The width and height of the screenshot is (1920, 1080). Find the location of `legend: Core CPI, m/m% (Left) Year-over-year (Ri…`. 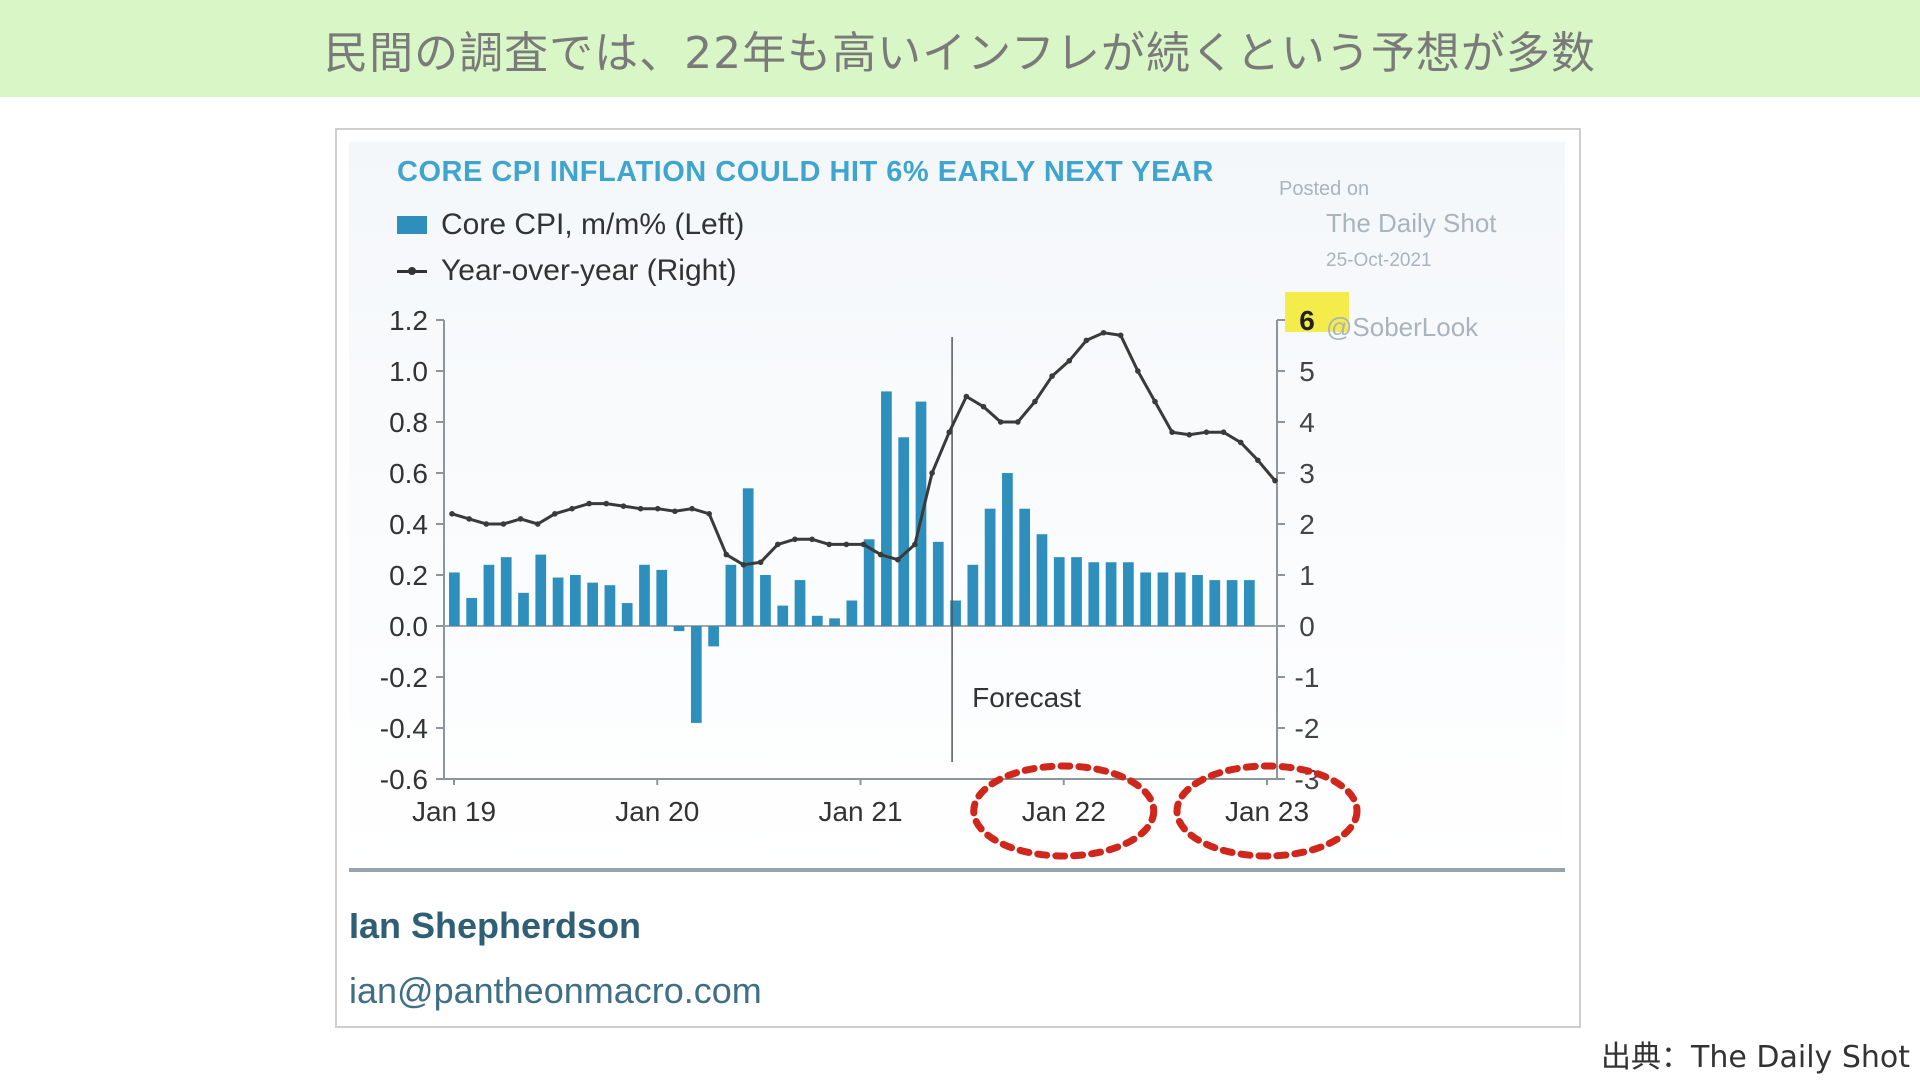

legend: Core CPI, m/m% (Left) Year-over-year (Ri… is located at coordinates (570, 248).